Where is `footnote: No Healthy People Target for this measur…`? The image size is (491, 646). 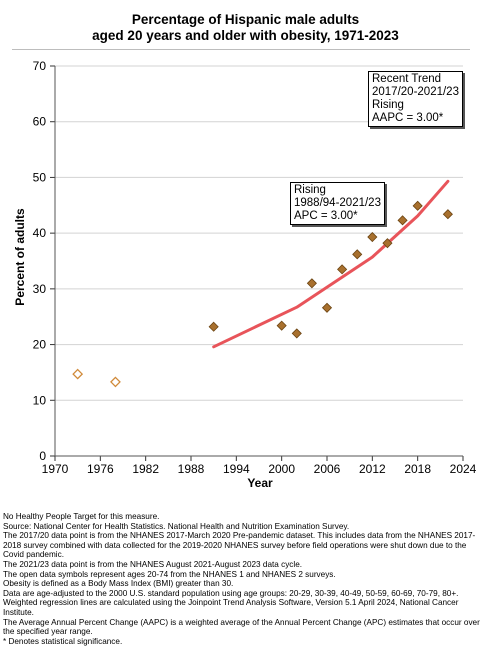 footnote: No Healthy People Target for this measur… is located at coordinates (81, 516).